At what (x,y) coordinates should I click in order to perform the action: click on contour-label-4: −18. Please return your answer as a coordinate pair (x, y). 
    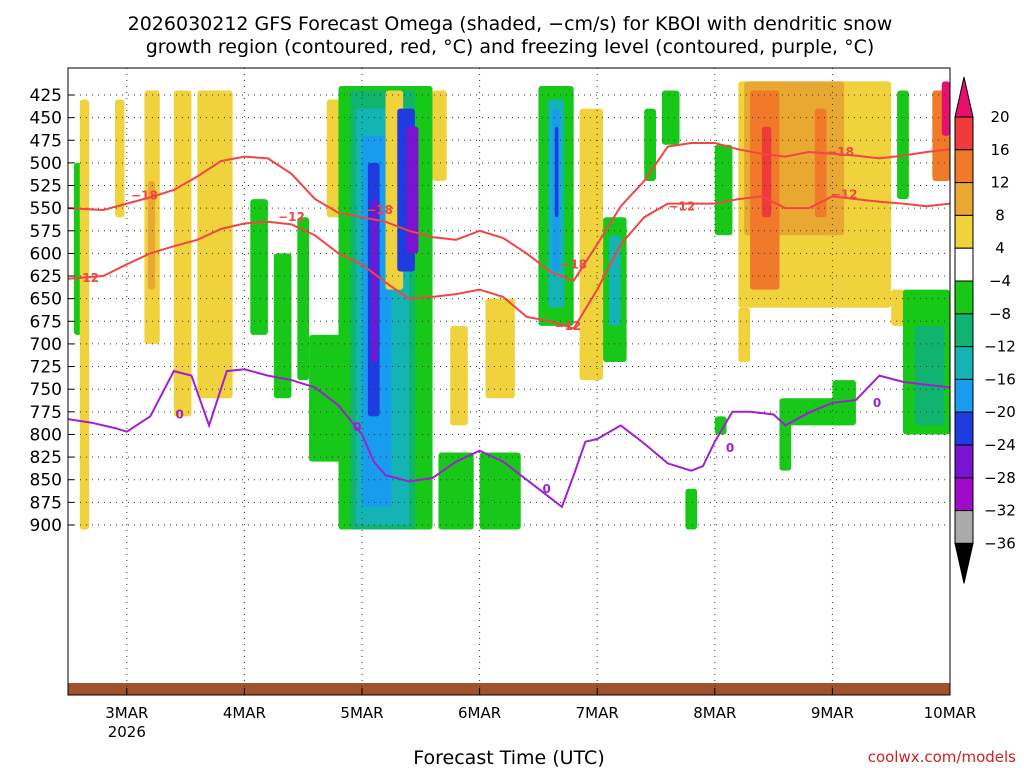
    Looking at the image, I should click on (573, 264).